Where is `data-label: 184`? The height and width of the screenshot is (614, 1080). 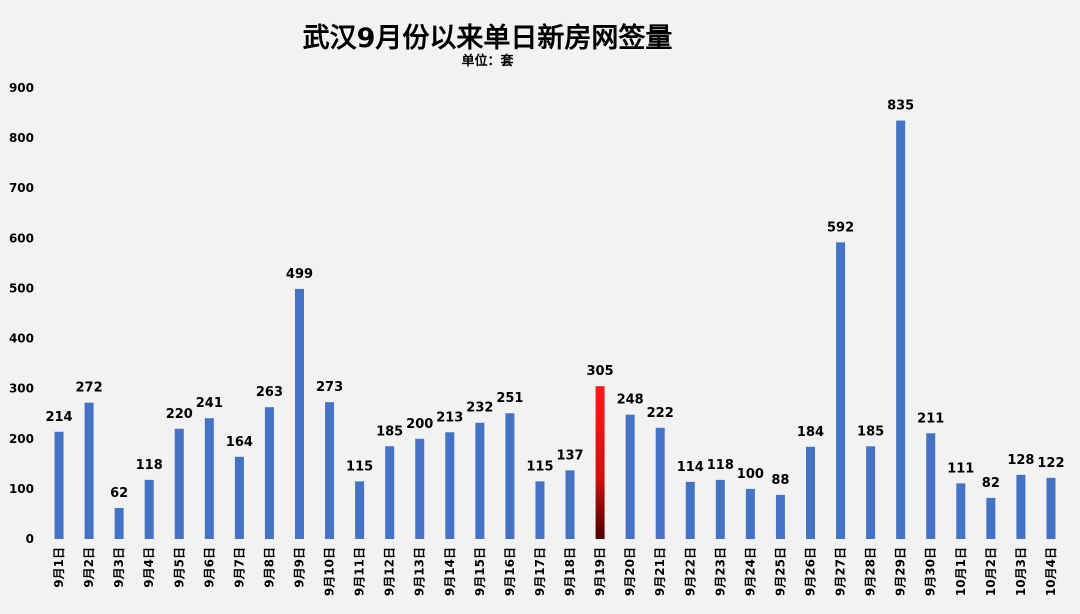 data-label: 184 is located at coordinates (810, 432).